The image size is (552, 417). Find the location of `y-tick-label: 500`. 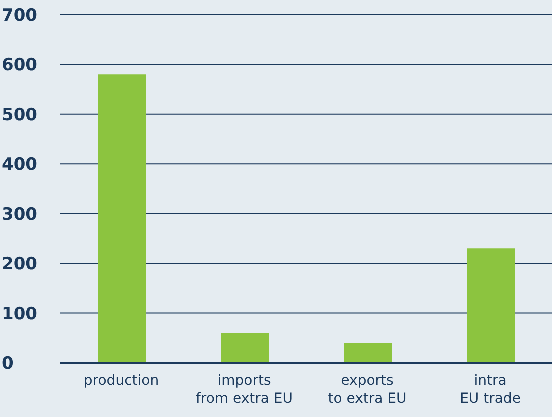

y-tick-label: 500 is located at coordinates (20, 115).